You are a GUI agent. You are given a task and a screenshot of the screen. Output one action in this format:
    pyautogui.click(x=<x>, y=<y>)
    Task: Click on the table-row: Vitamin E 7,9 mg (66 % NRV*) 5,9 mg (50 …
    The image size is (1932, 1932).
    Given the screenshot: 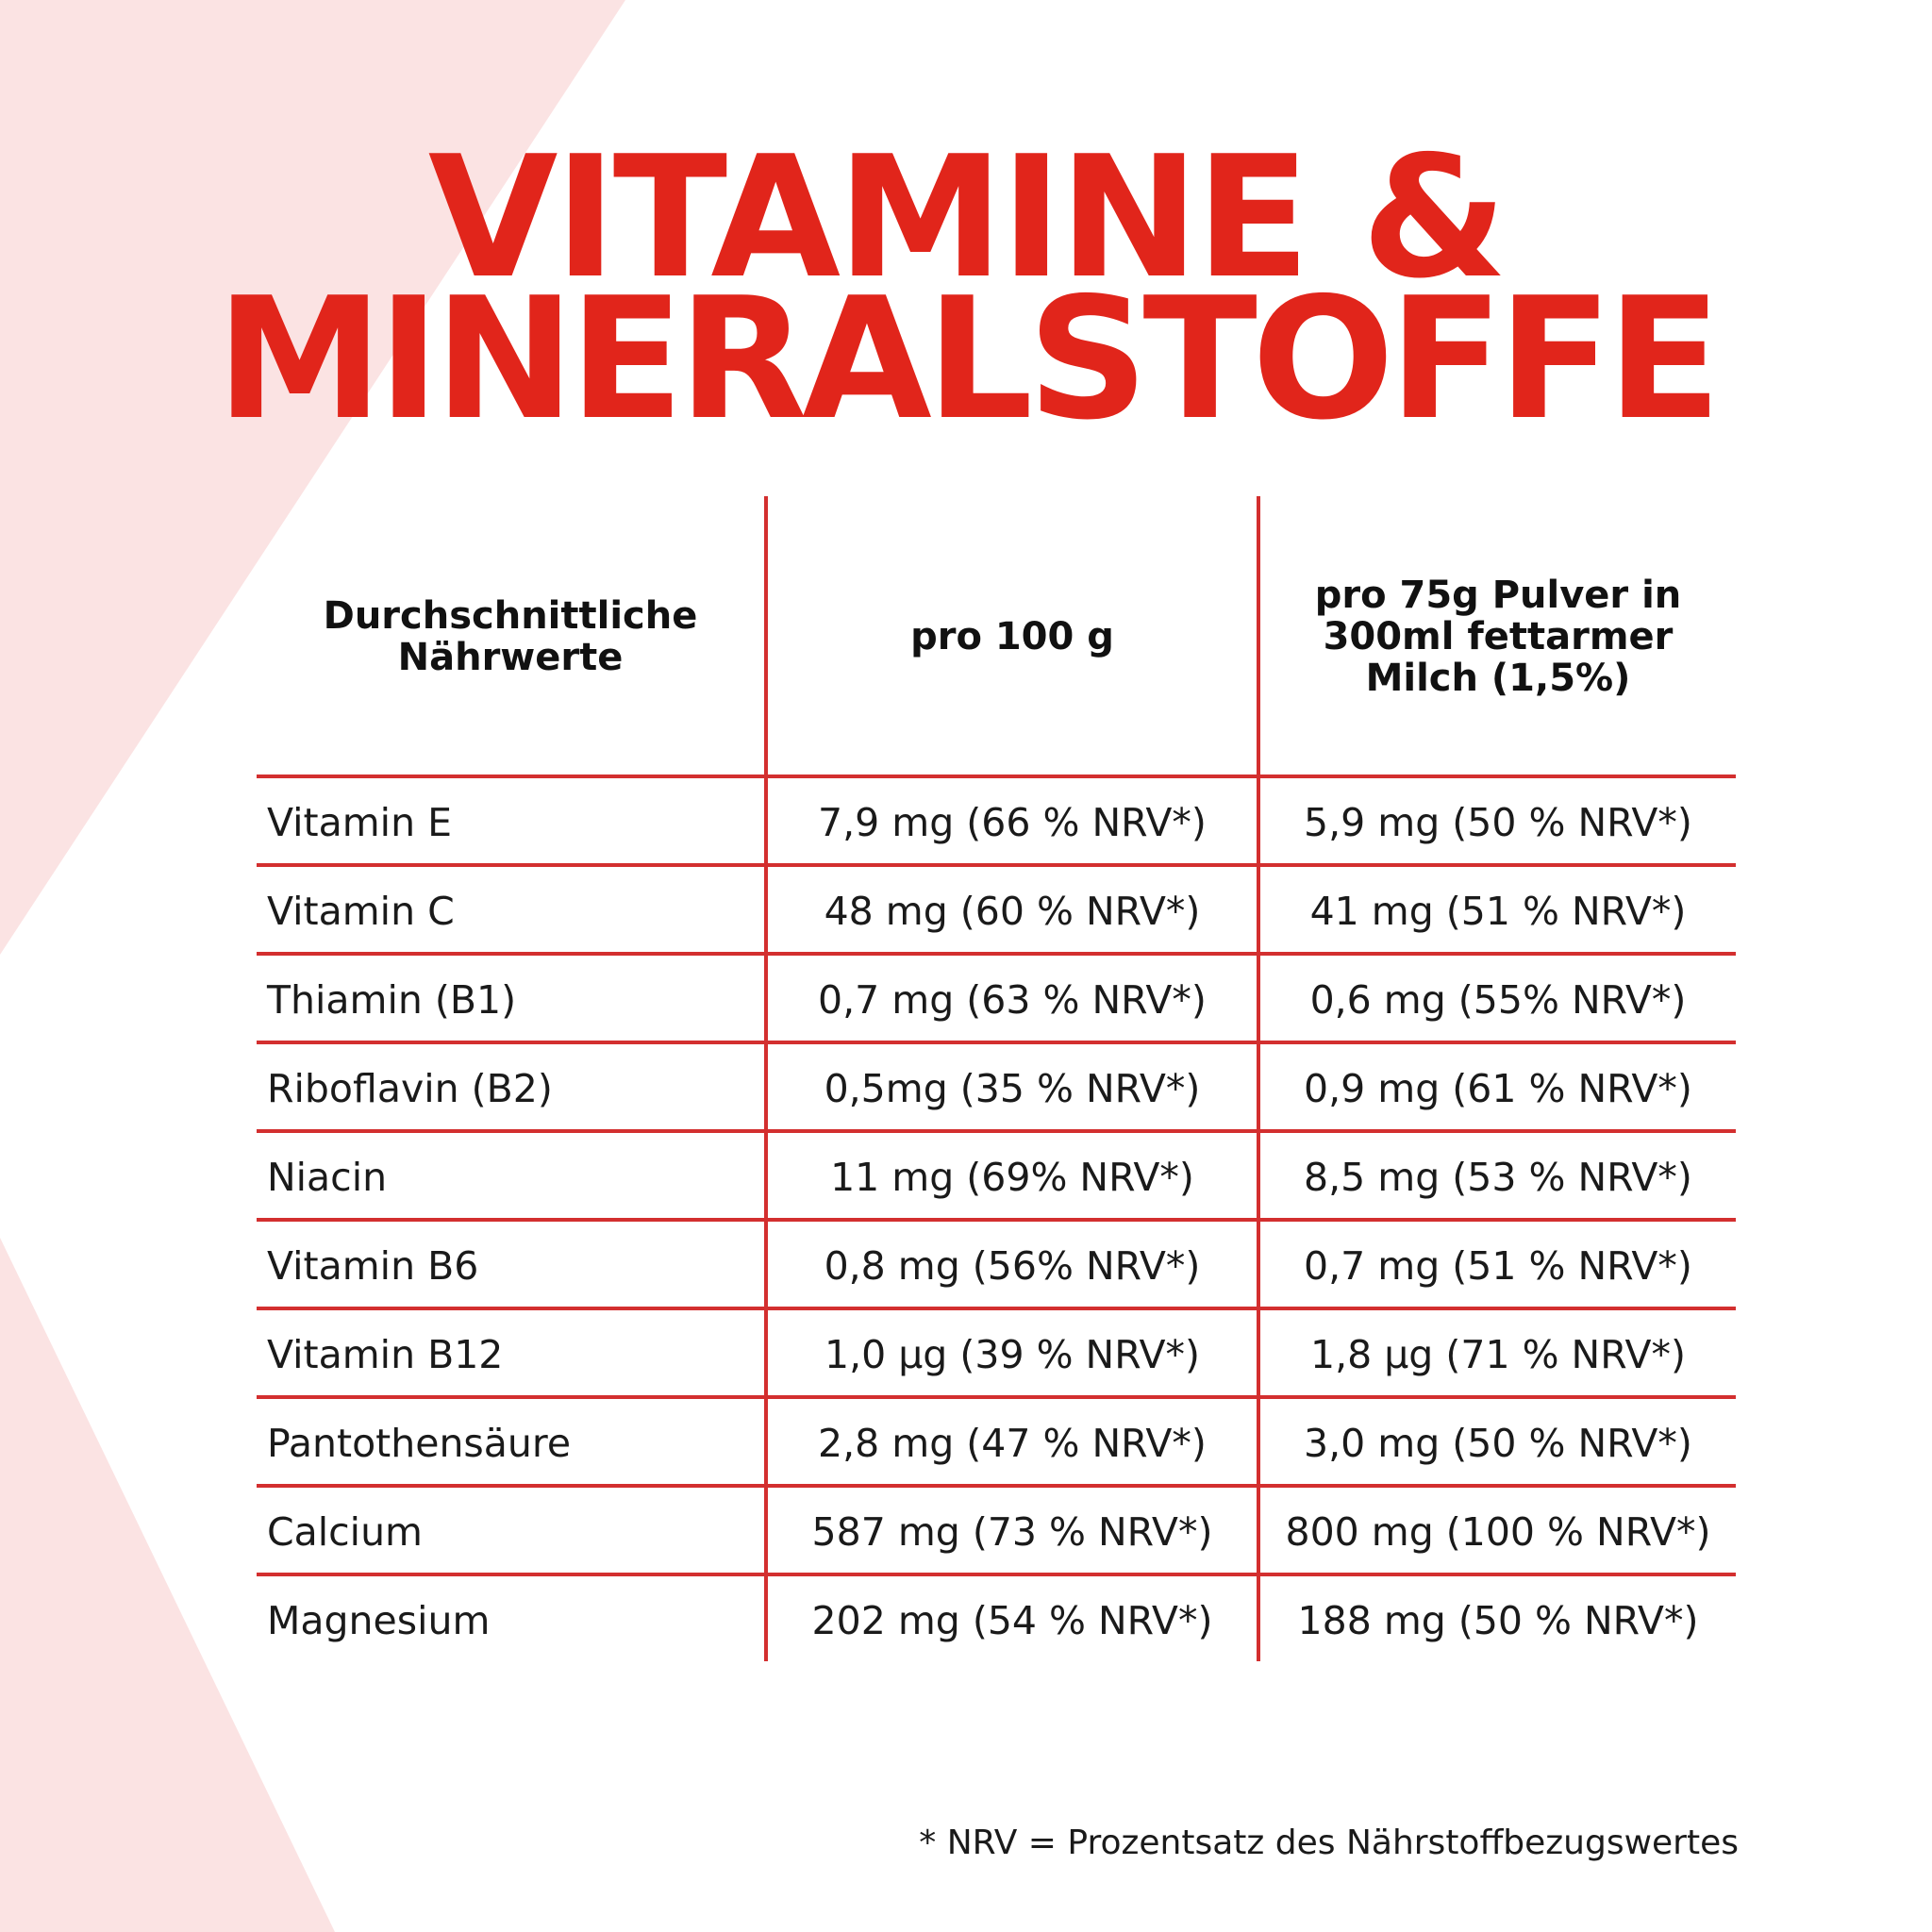 What is the action you would take?
    pyautogui.click(x=996, y=822)
    